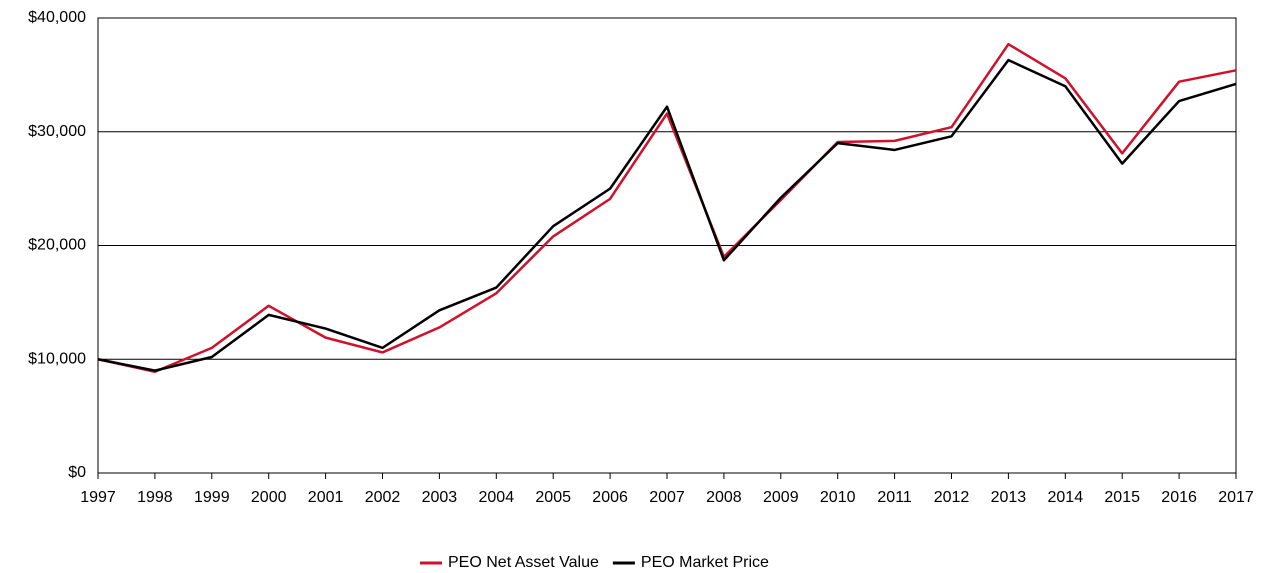 The image size is (1269, 573). Describe the element at coordinates (269, 497) in the screenshot. I see `x-tick-label: 2000` at that location.